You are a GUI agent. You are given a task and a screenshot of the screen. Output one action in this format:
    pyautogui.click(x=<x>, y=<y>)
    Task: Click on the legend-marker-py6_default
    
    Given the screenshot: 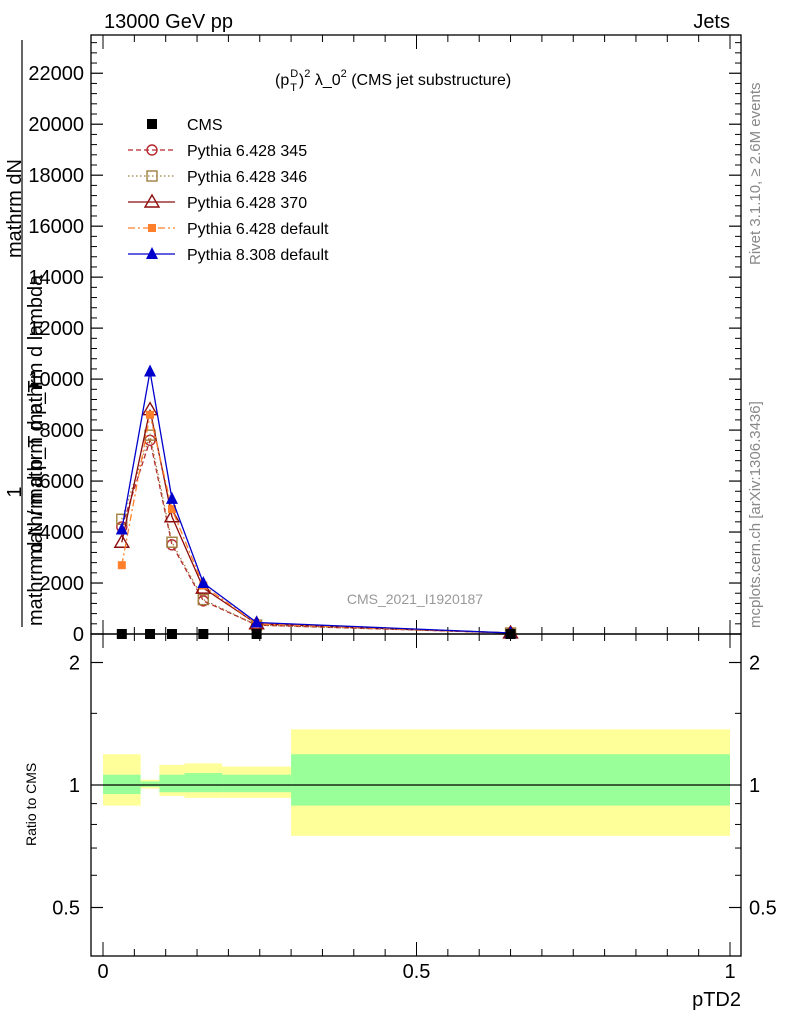 What is the action you would take?
    pyautogui.click(x=152, y=228)
    